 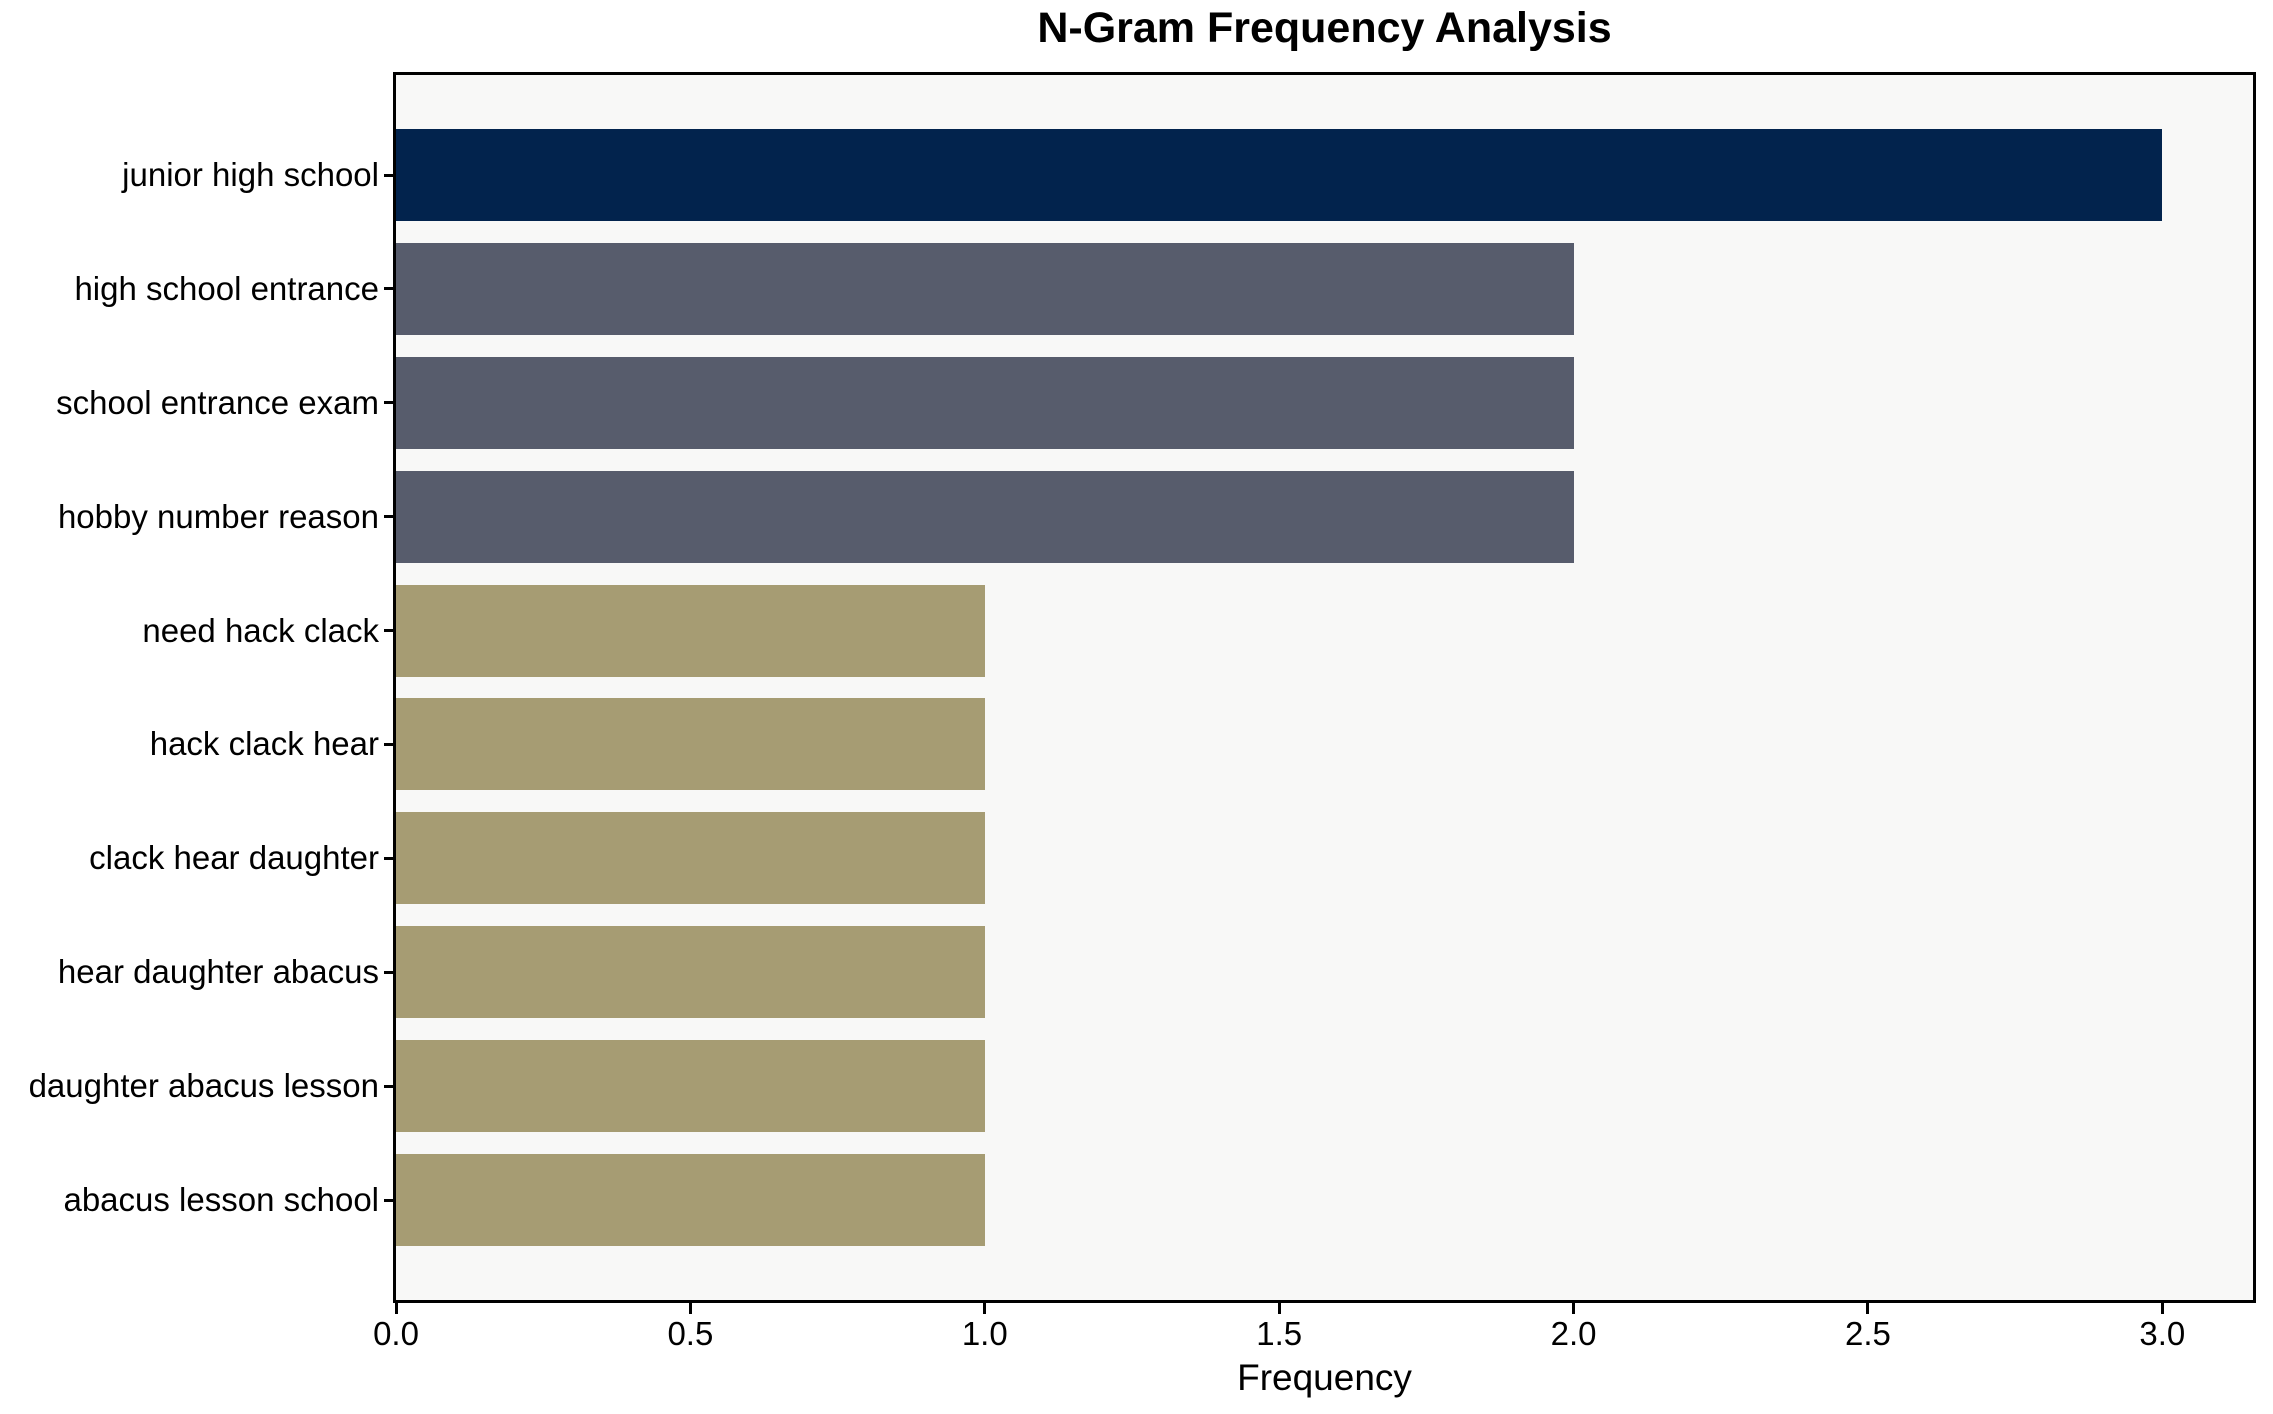 I want to click on bar-school-entrance-exam, so click(x=985, y=402).